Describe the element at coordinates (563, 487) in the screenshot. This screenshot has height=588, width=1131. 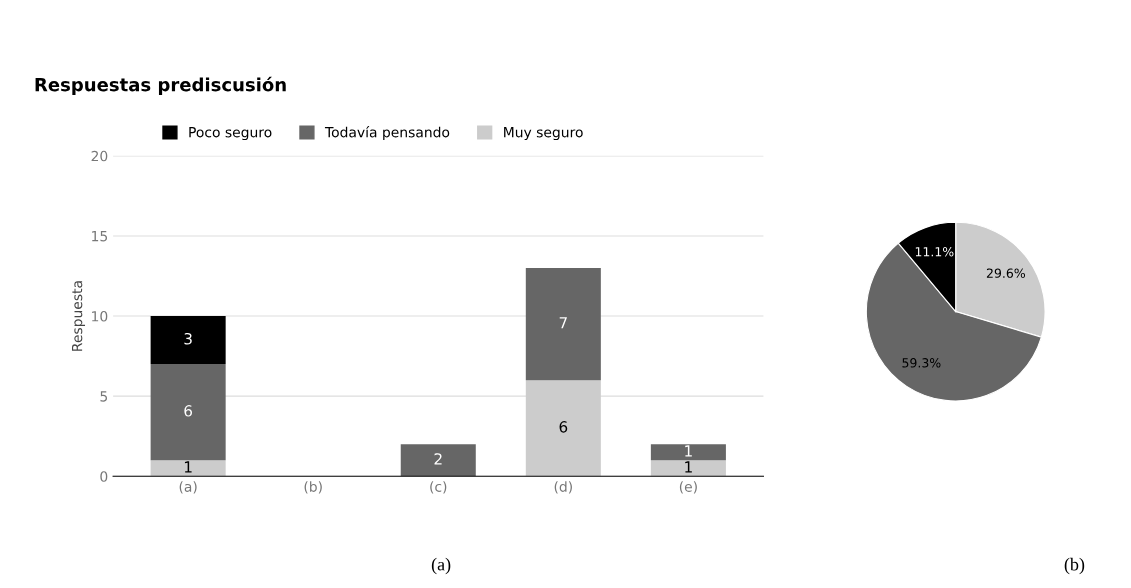
I see `x-tick-label: (d)` at that location.